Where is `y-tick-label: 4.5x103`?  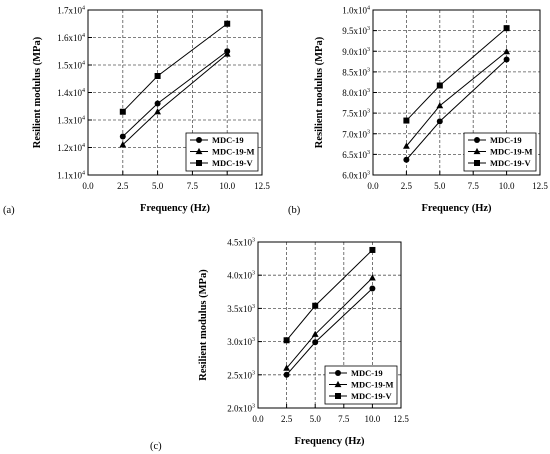 y-tick-label: 4.5x103 is located at coordinates (241, 243).